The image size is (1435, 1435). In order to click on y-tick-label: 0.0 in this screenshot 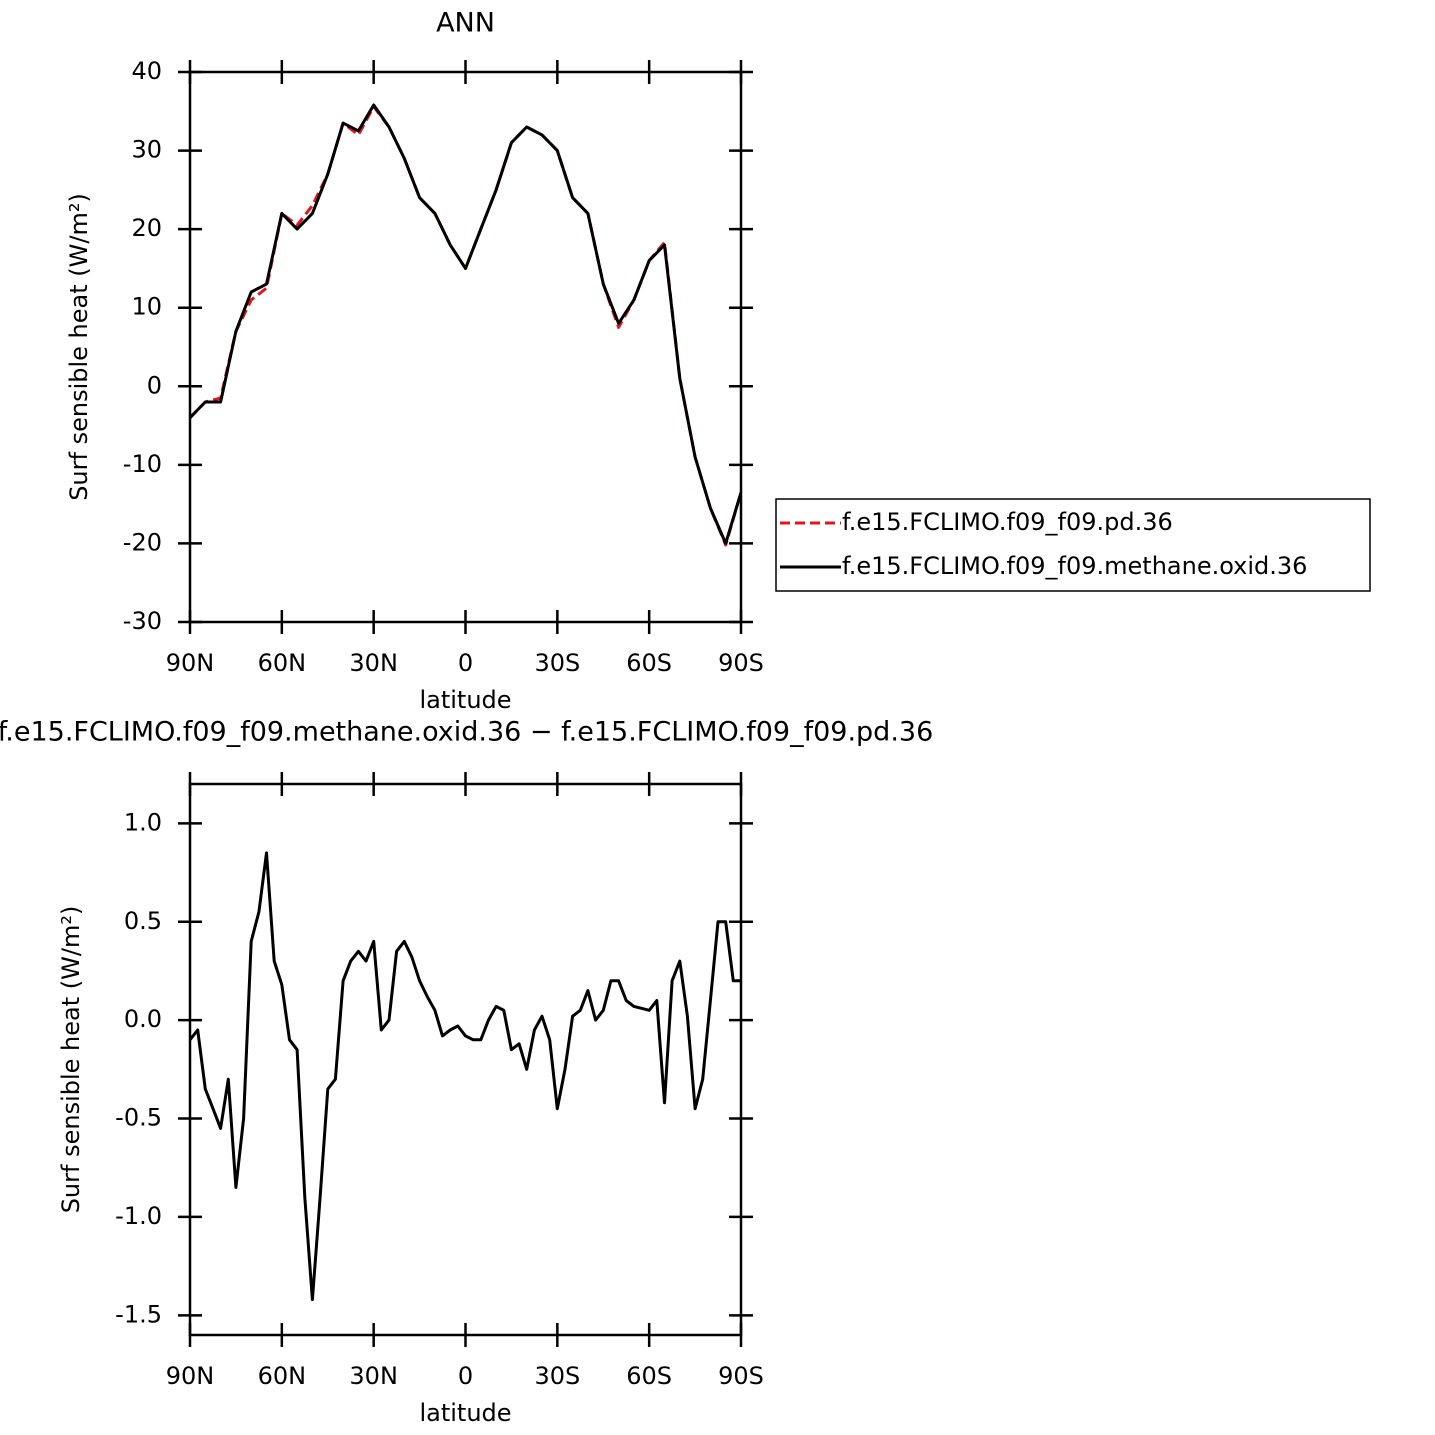, I will do `click(143, 1019)`.